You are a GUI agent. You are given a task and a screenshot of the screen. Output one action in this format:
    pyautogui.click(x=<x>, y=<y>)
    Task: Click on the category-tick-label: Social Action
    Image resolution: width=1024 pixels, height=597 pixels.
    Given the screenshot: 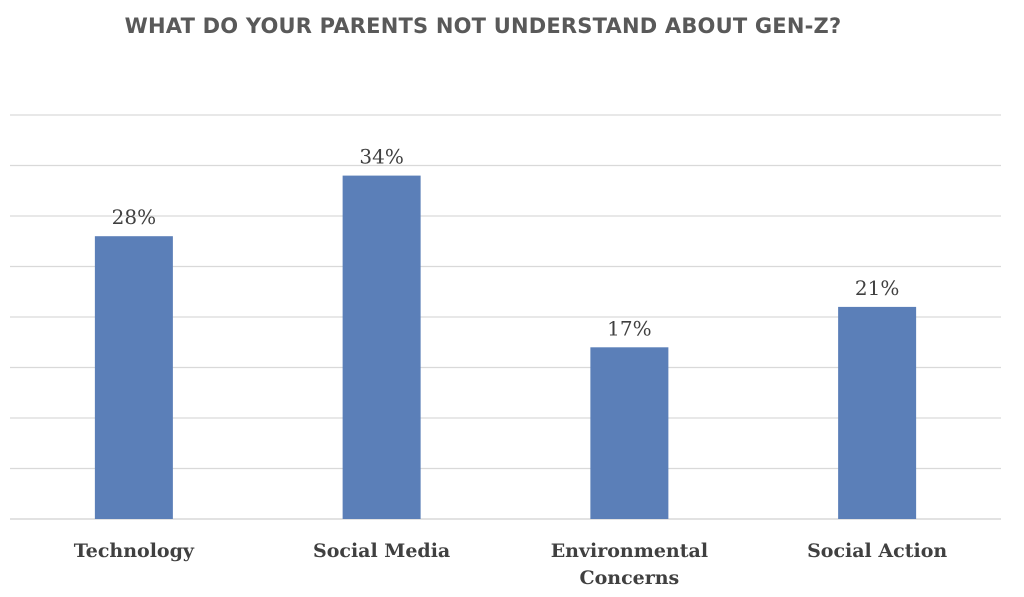 What is the action you would take?
    pyautogui.click(x=877, y=551)
    